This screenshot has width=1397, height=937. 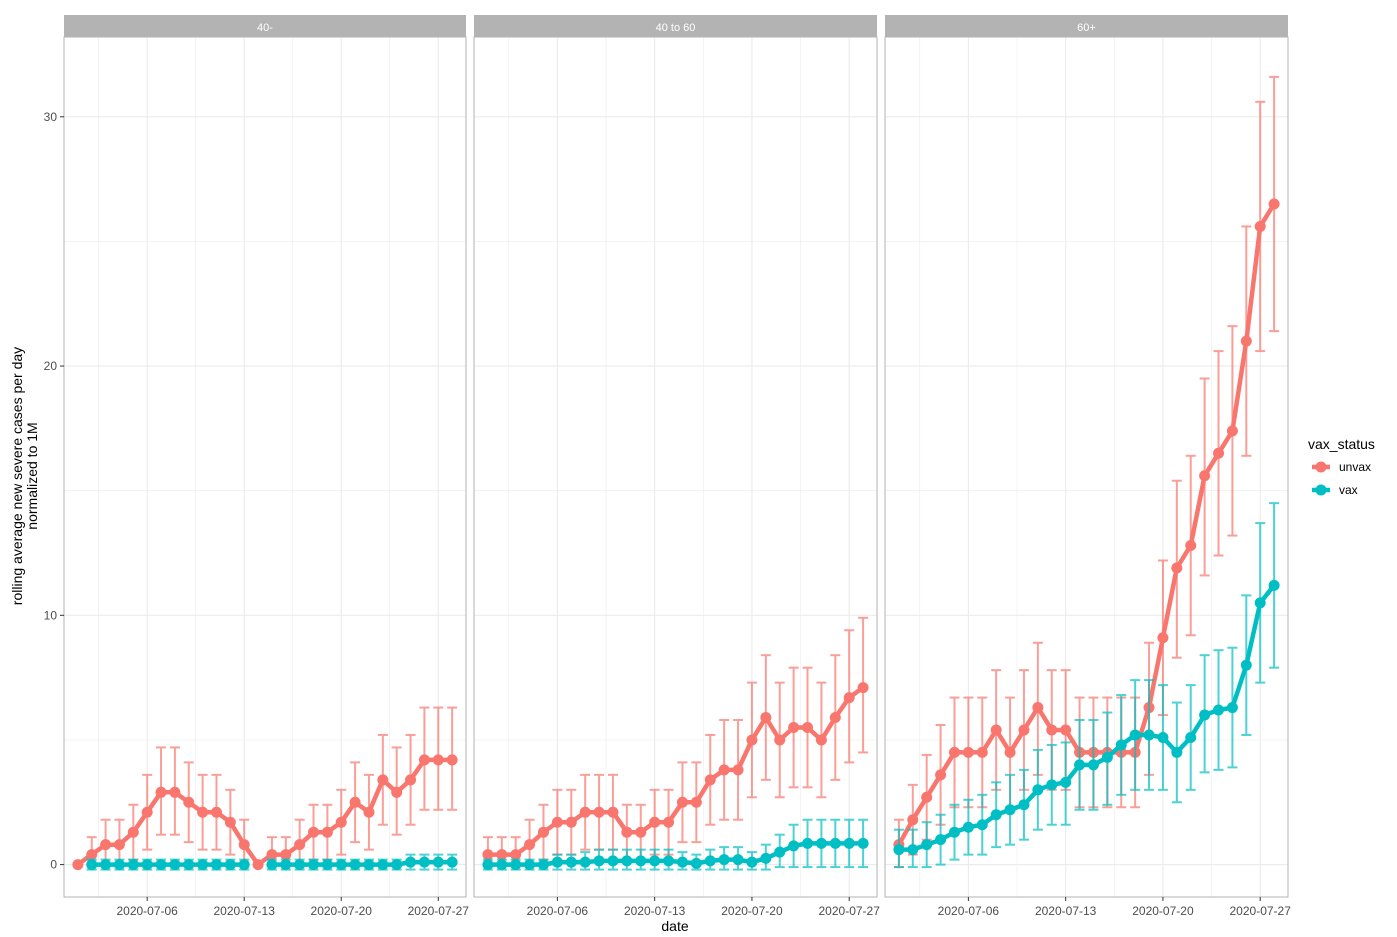 I want to click on legend-label: unvax, so click(x=1355, y=467).